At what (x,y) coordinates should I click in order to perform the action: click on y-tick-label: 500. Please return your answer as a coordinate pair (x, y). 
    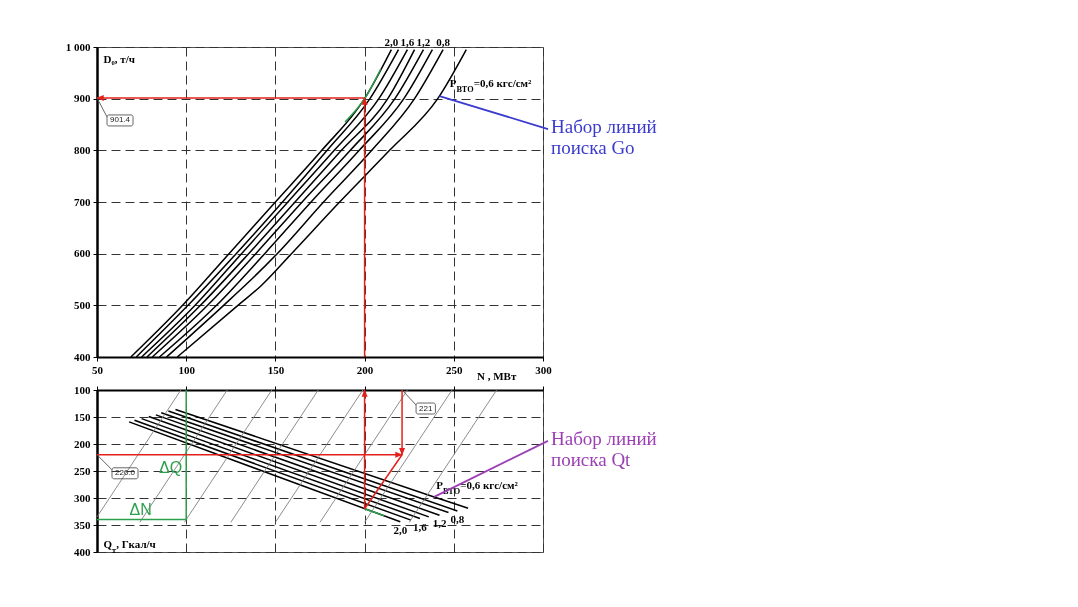
    Looking at the image, I should click on (82, 304).